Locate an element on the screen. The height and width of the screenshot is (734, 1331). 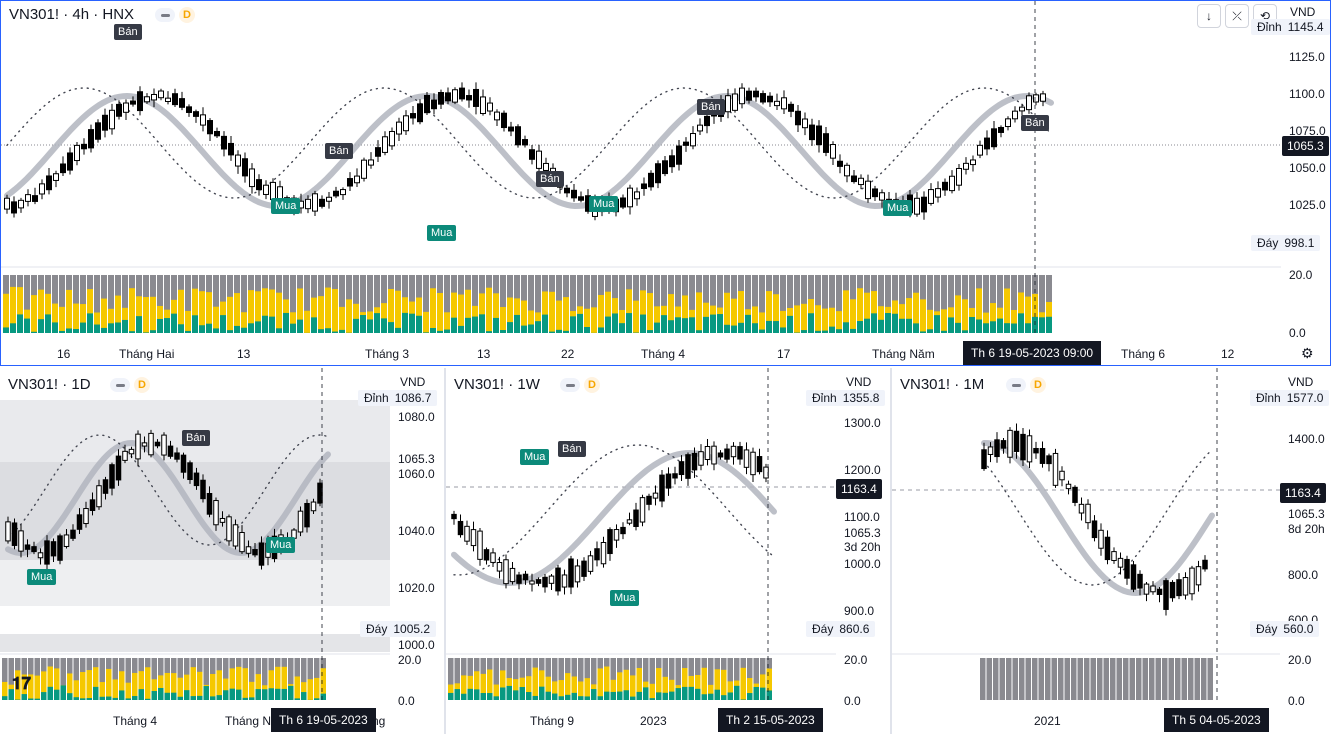
currency-select-1d: VND is located at coordinates (413, 382).